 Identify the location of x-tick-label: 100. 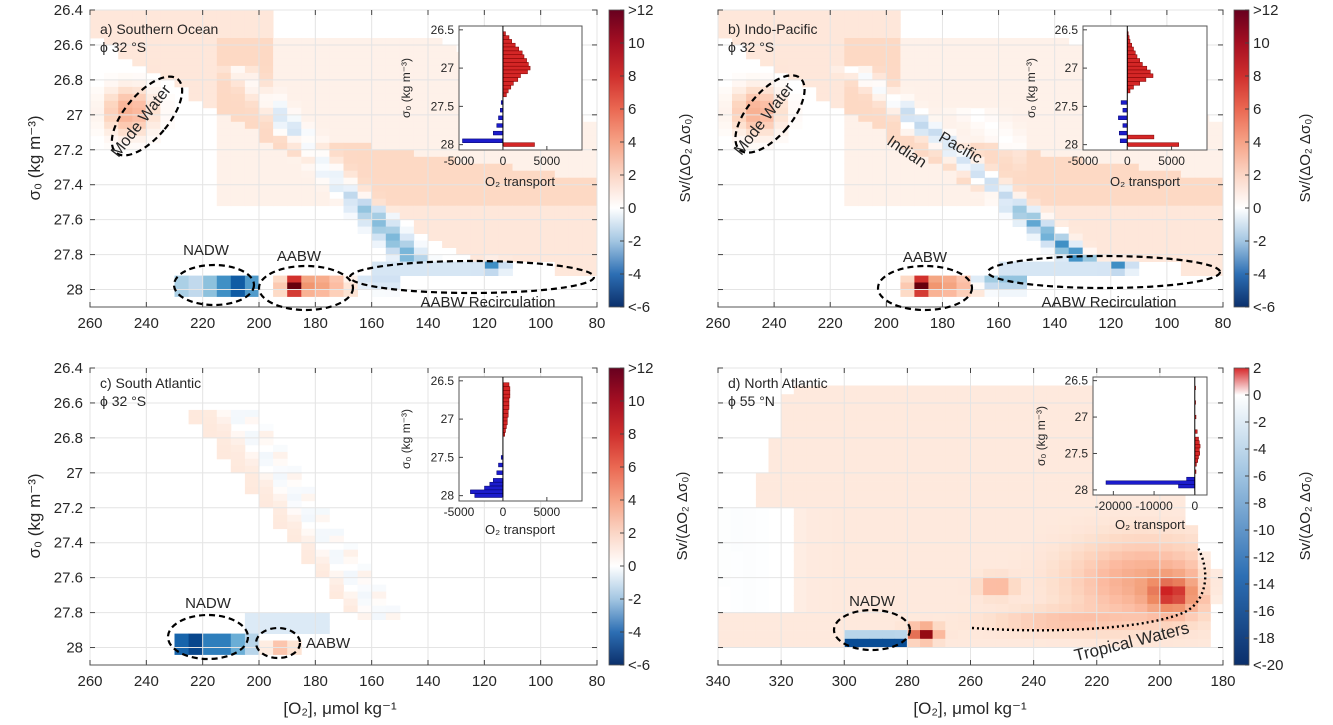
(1166, 323).